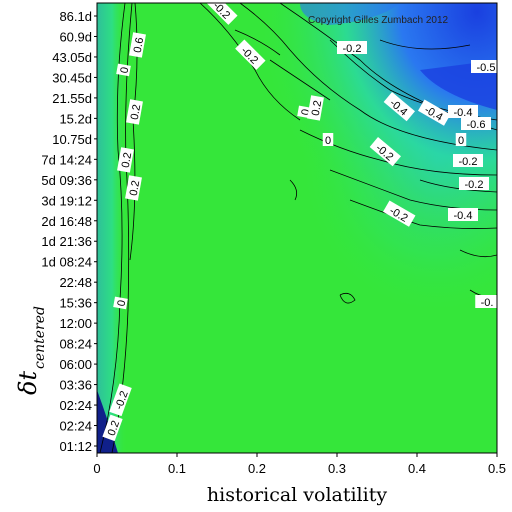  I want to click on x-axis-ticks: 0 0.1 0.2 0.3 0.4 0.5, so click(299, 464).